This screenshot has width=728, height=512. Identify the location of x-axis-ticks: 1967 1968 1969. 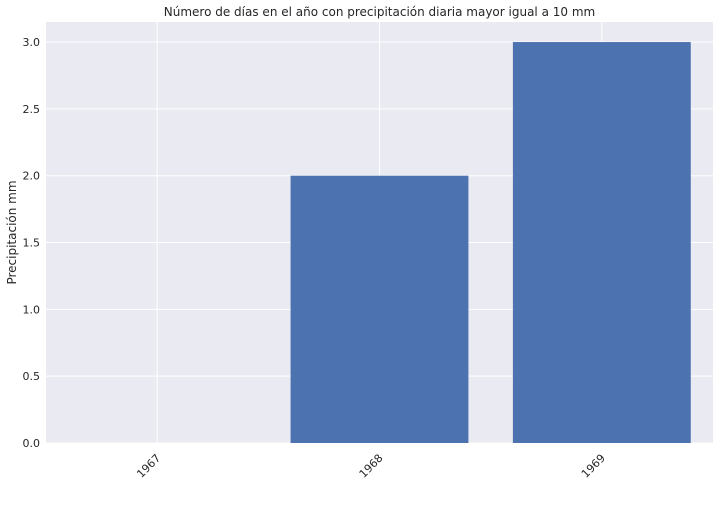
(371, 466).